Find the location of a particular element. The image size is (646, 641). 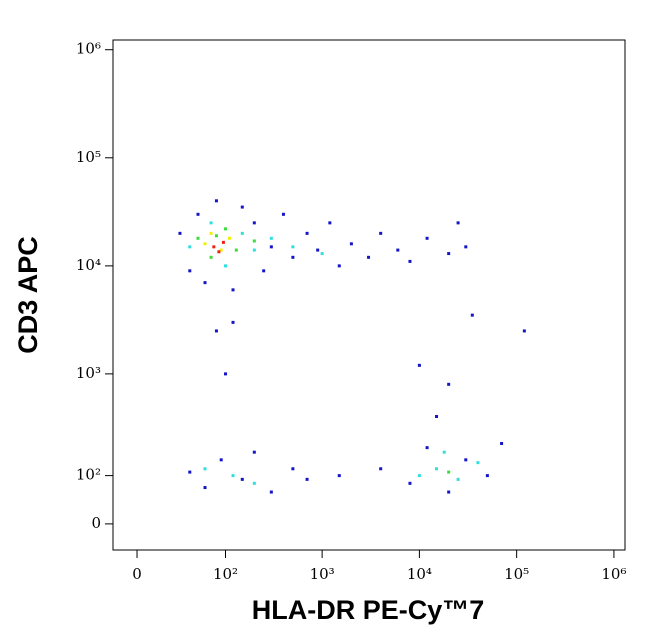

x-tick-label: 10⁶ is located at coordinates (613, 574).